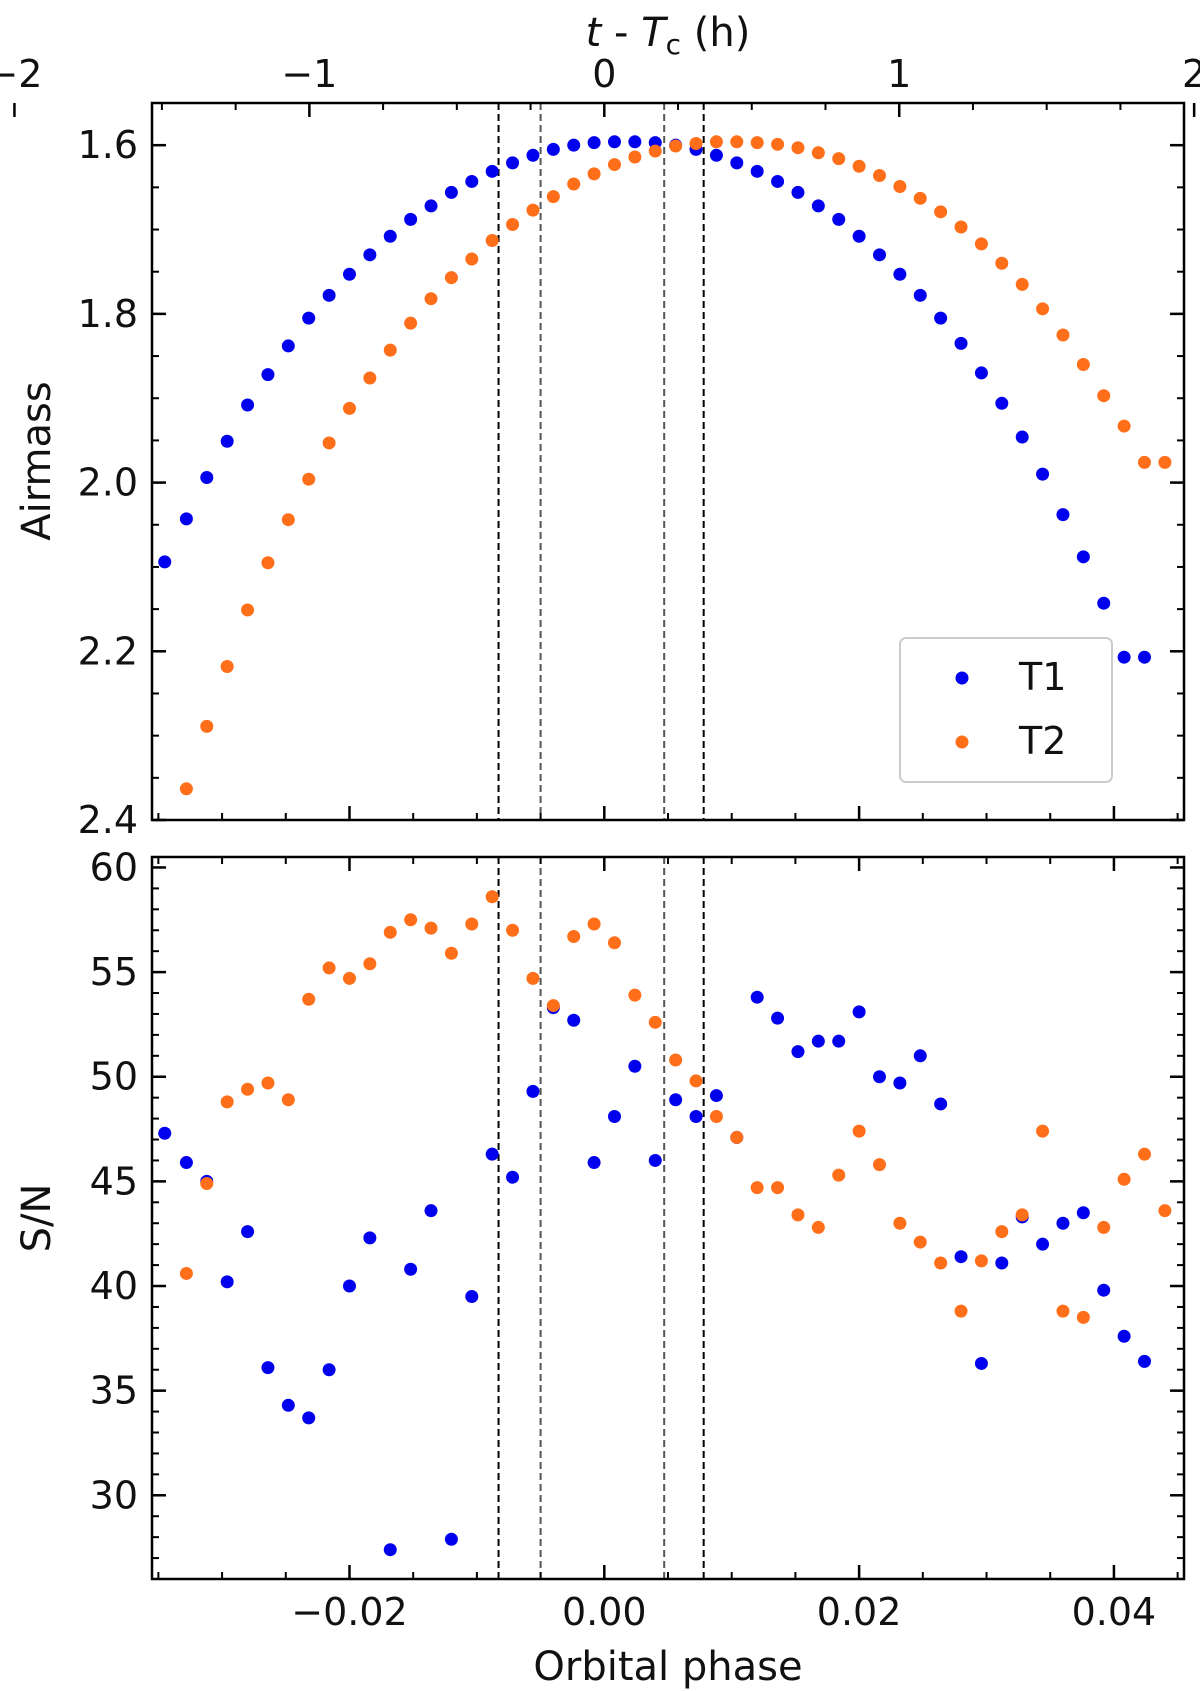 Image resolution: width=1200 pixels, height=1691 pixels. Describe the element at coordinates (108, 314) in the screenshot. I see `airmass-ytick-label-1: 1.8` at that location.